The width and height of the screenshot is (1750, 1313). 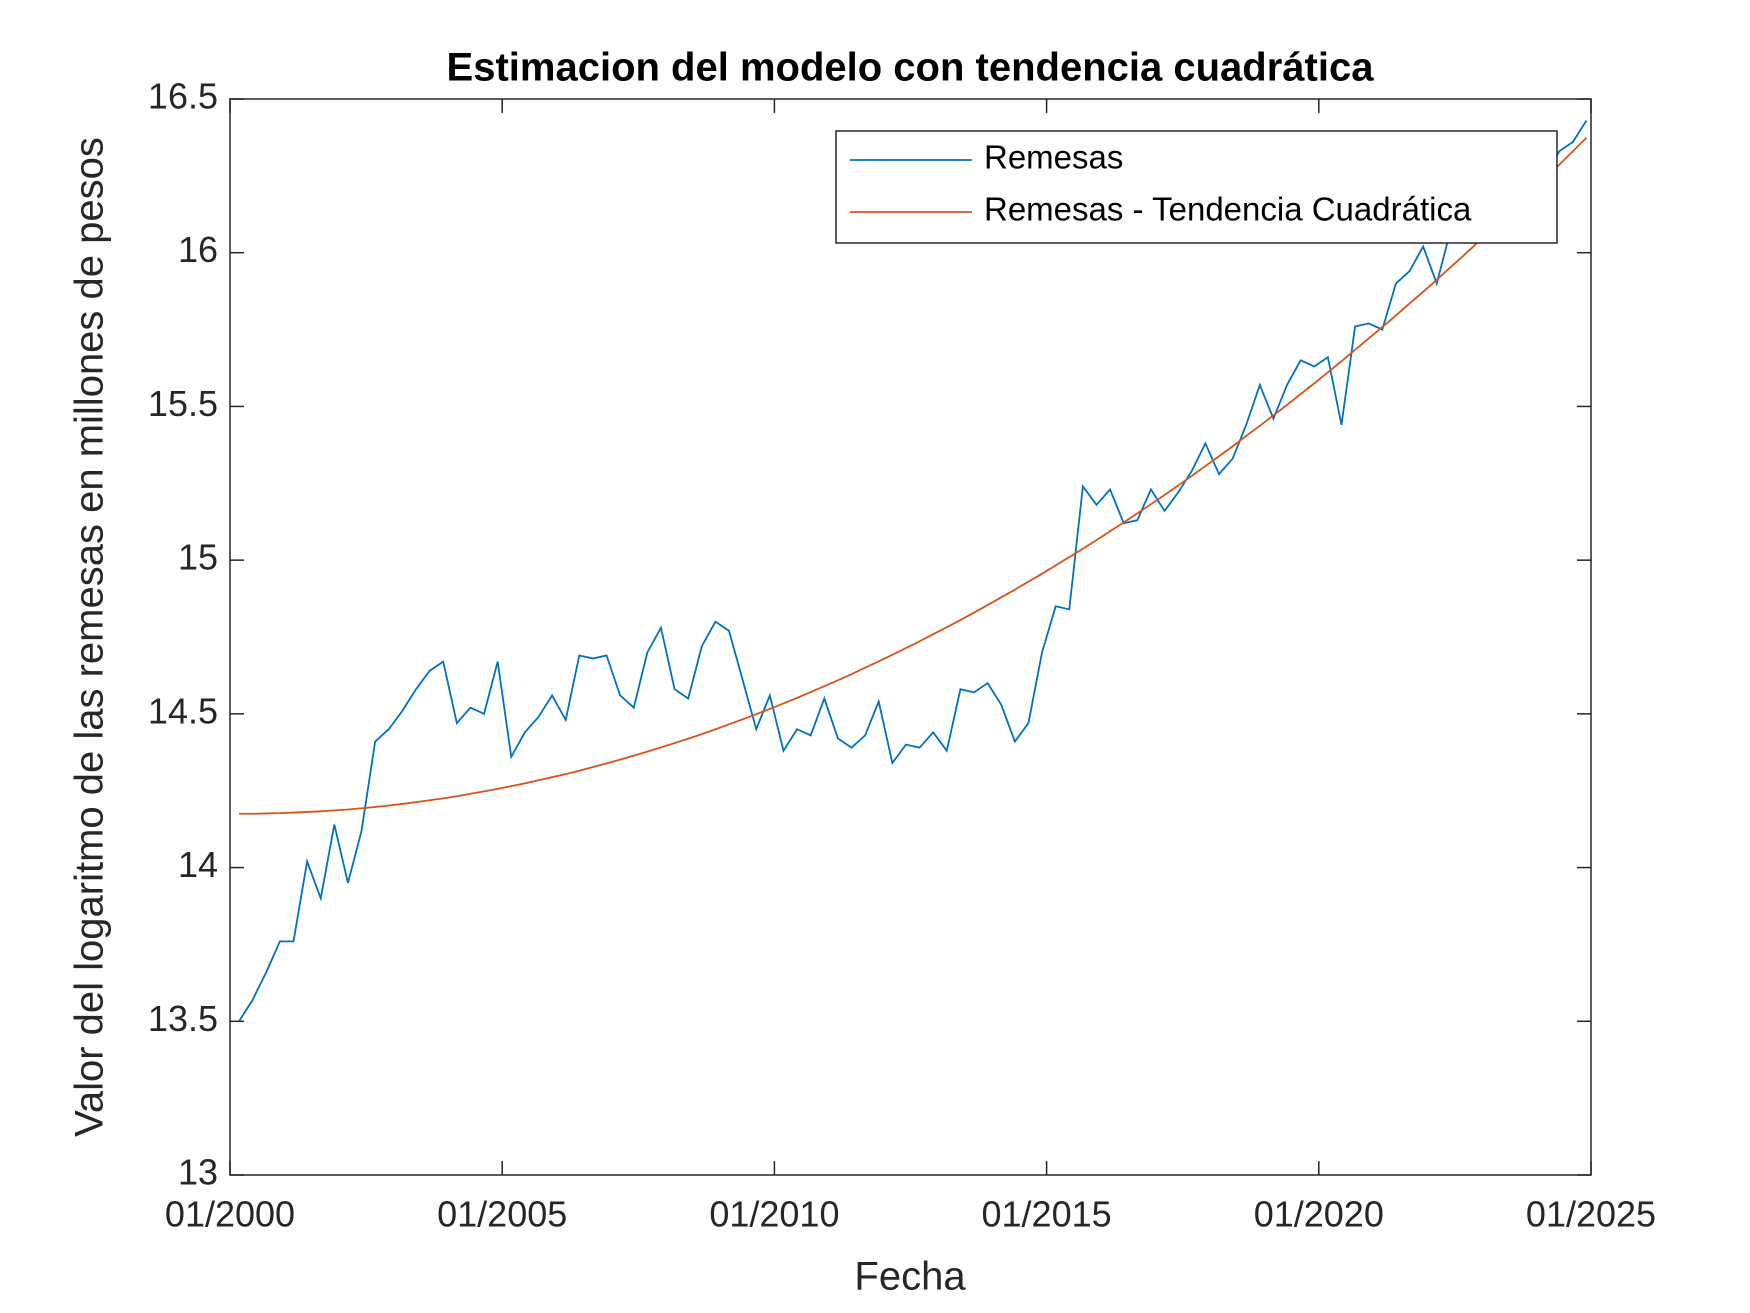 I want to click on x-tick-label: 01/2020, so click(x=1319, y=1214).